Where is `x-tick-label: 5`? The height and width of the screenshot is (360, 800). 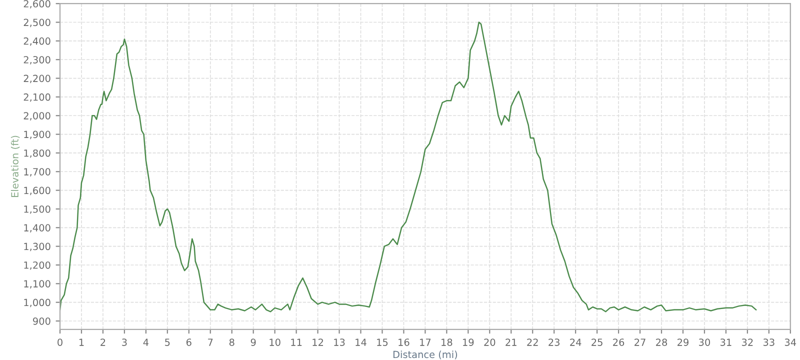
x-tick-label: 5 is located at coordinates (167, 342).